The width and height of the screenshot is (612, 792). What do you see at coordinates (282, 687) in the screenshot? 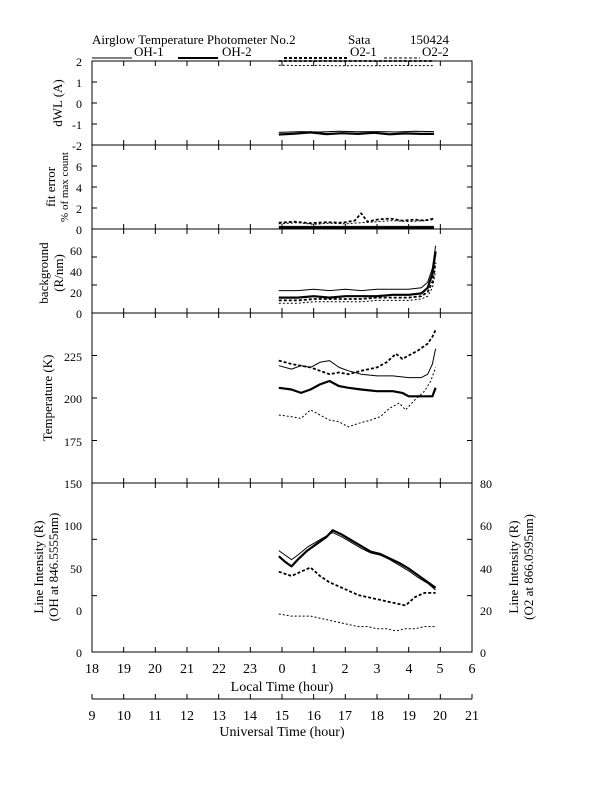
I see `xlabel-local: Local Time (hour)` at bounding box center [282, 687].